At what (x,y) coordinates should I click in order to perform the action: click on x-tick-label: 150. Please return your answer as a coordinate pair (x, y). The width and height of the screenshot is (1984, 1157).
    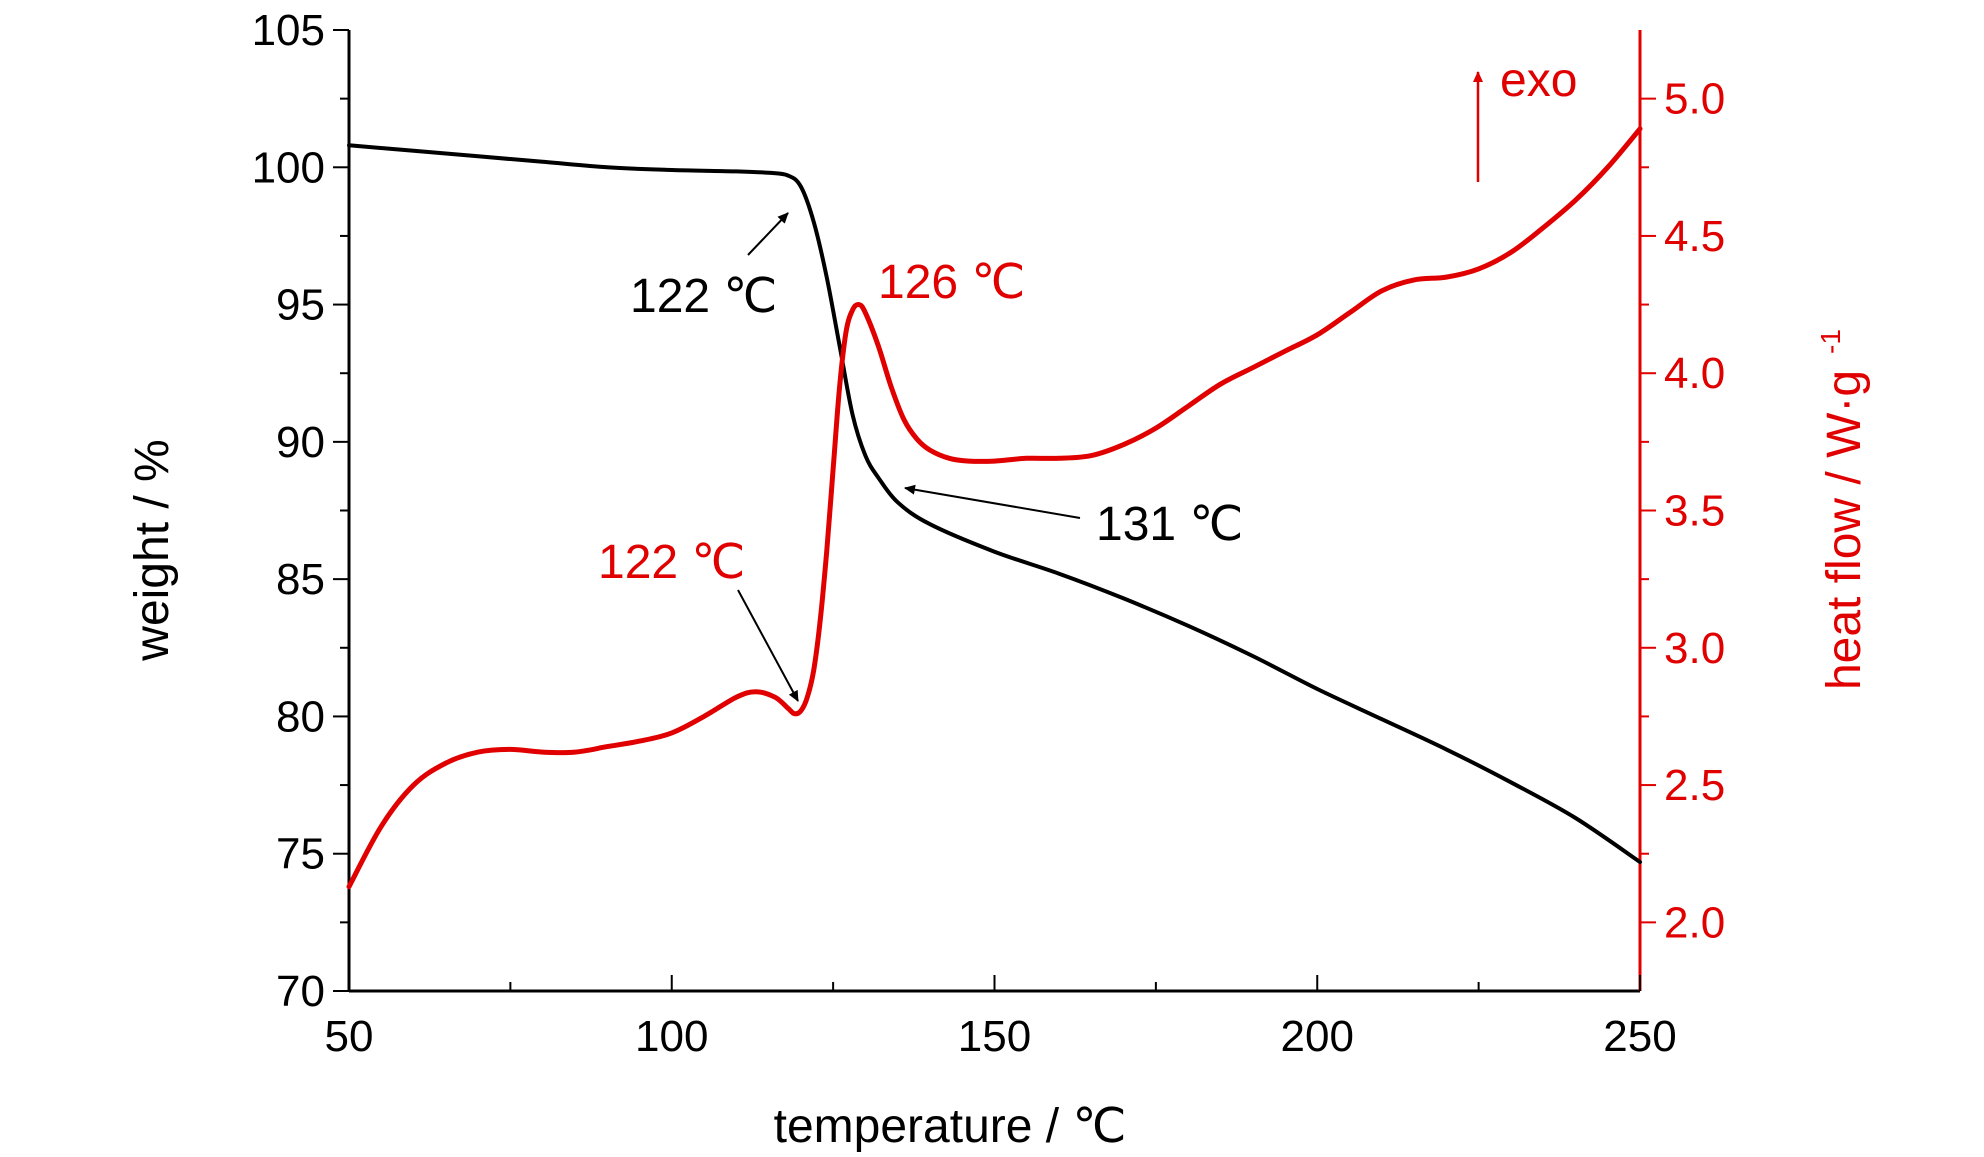
    Looking at the image, I should click on (994, 1036).